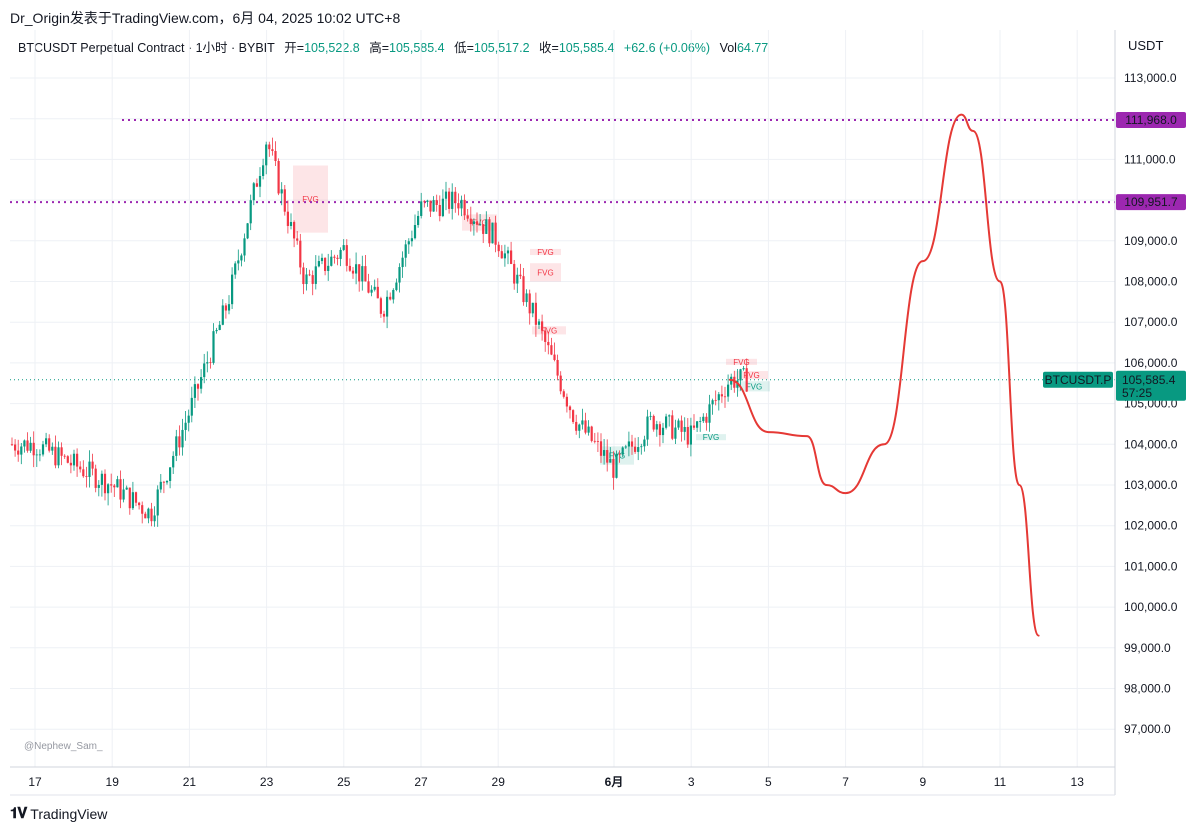 The width and height of the screenshot is (1200, 831). I want to click on ohlc-open: 开=105,522.8, so click(322, 48).